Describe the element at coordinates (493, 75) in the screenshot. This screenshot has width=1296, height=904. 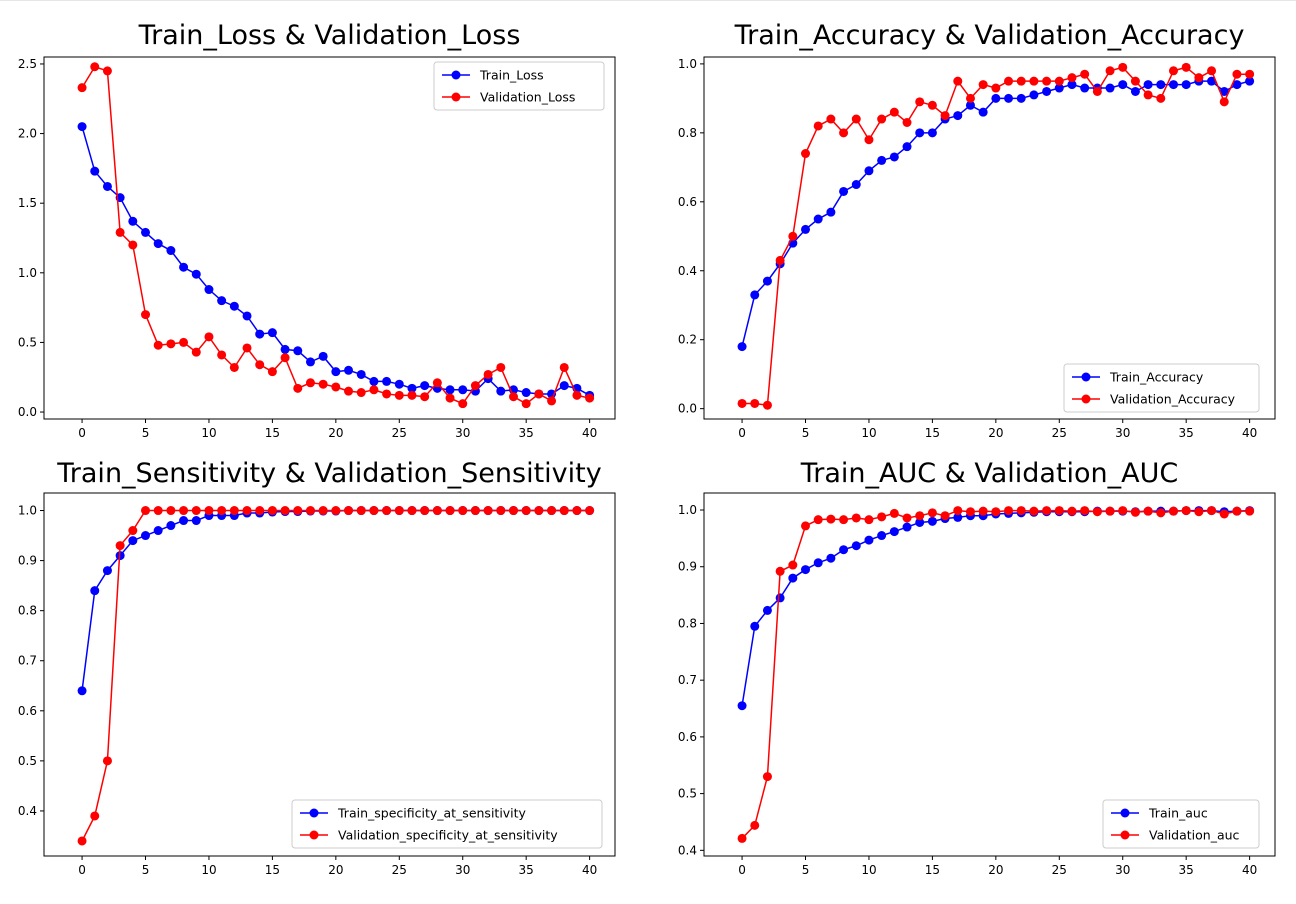
I see `legend-item: Train_Loss` at that location.